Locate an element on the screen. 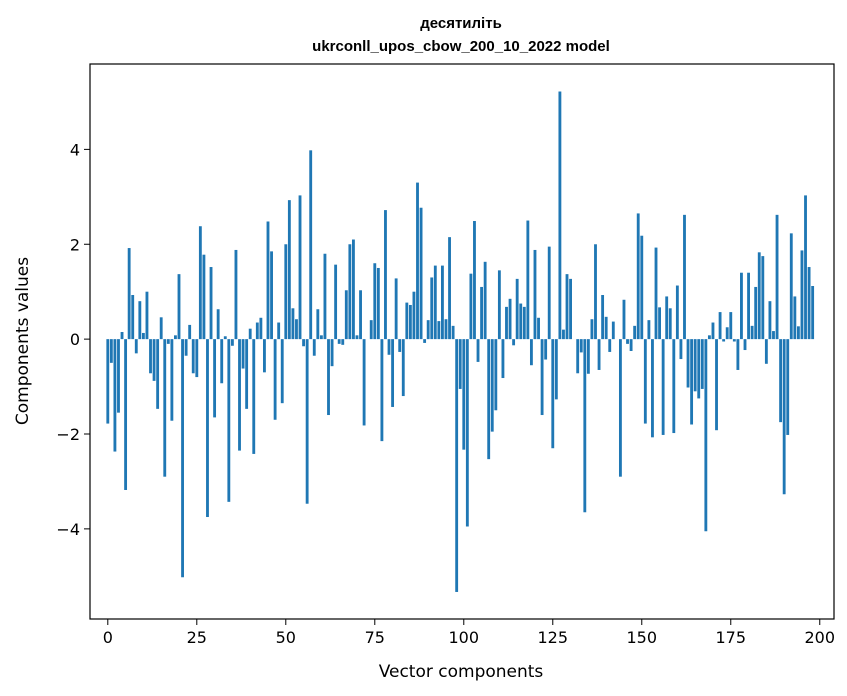  x-tick-label: 0 is located at coordinates (108, 637).